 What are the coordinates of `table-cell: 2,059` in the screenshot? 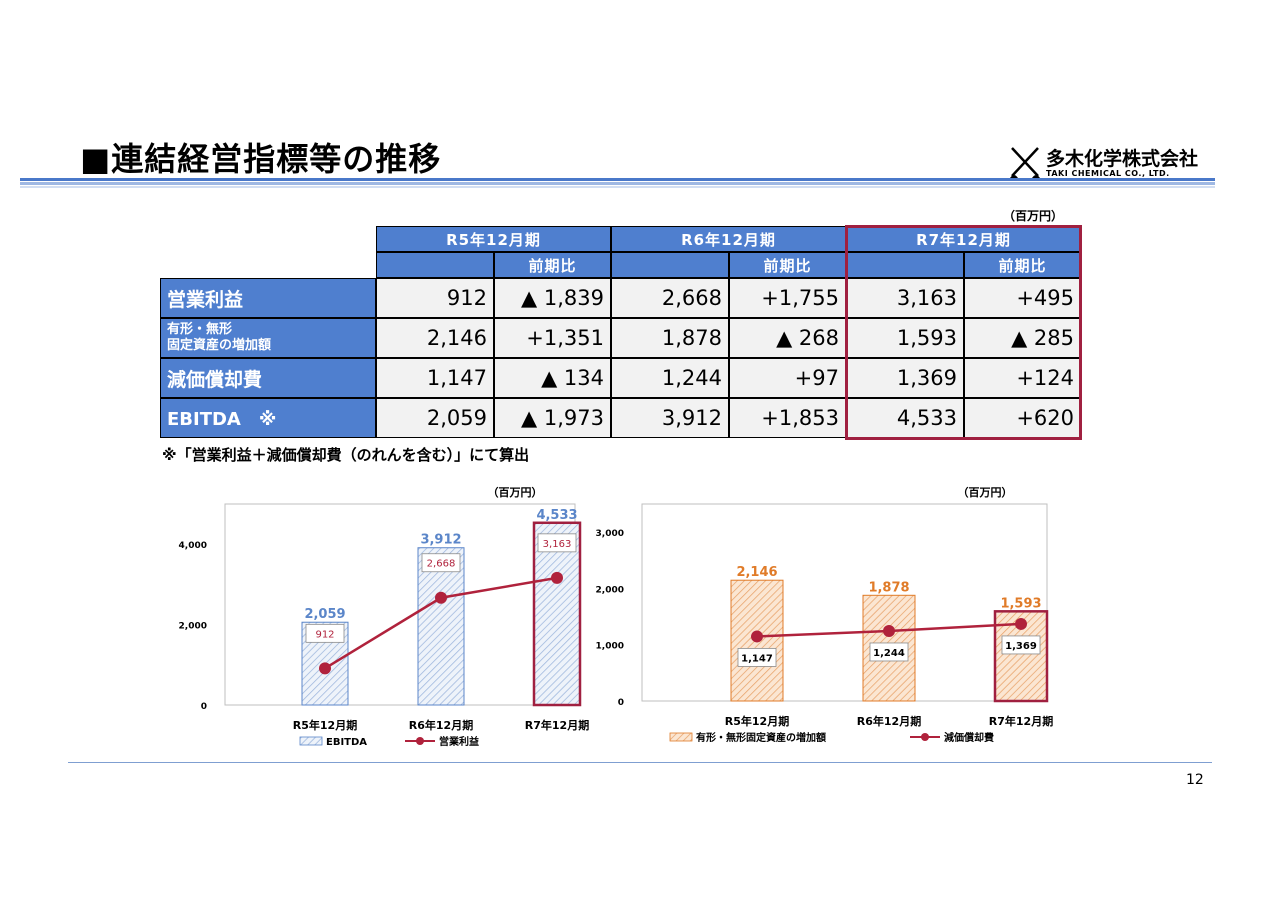 It's located at (435, 418).